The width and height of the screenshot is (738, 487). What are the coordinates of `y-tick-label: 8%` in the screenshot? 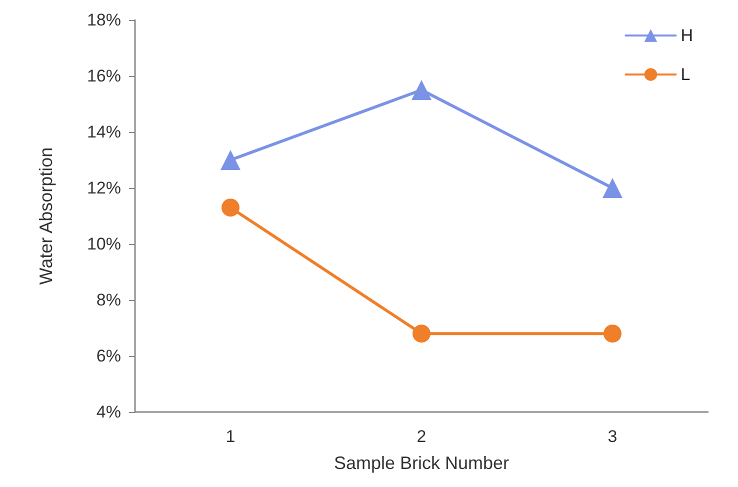 It's located at (108, 300).